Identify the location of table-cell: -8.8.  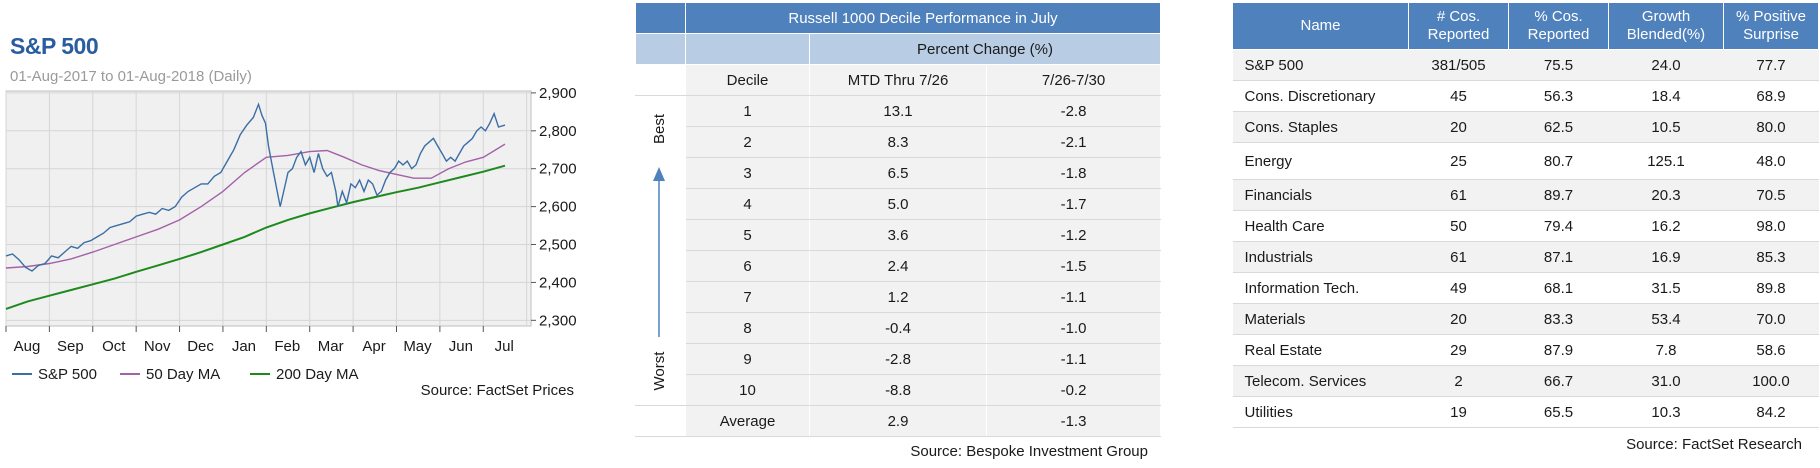
(898, 390).